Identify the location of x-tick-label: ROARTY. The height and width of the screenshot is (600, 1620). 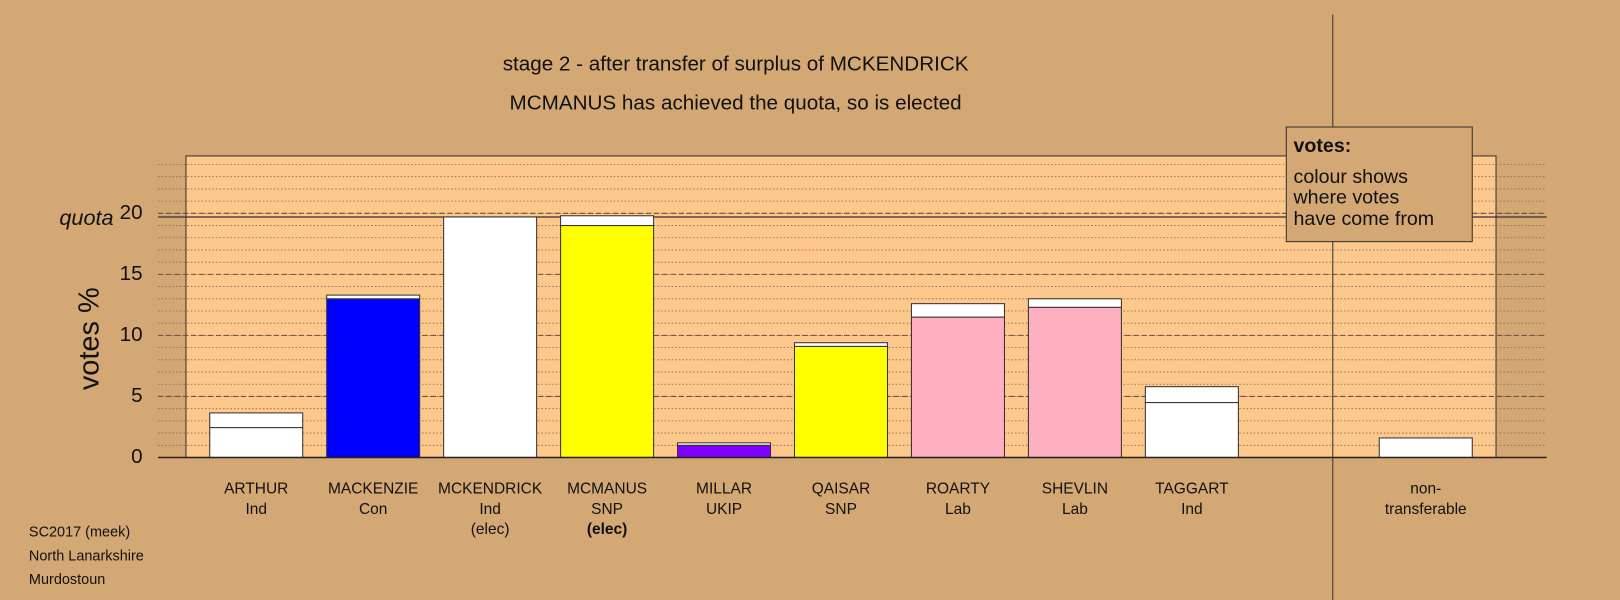
(958, 489).